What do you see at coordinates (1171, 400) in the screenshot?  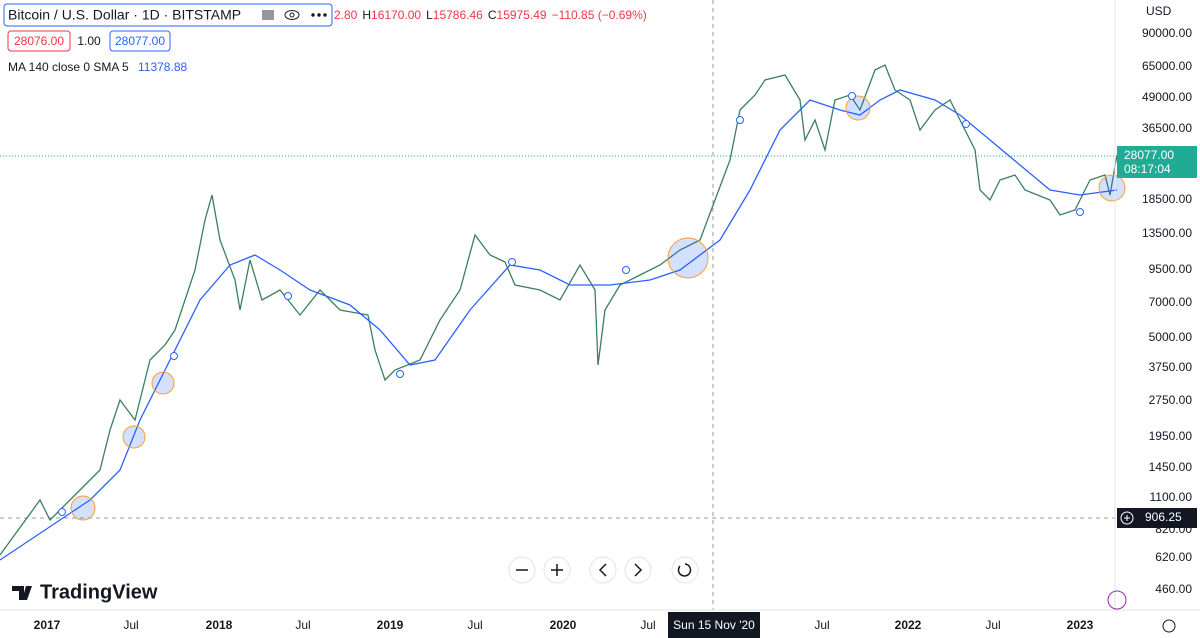 I see `price-label: 2750.00` at bounding box center [1171, 400].